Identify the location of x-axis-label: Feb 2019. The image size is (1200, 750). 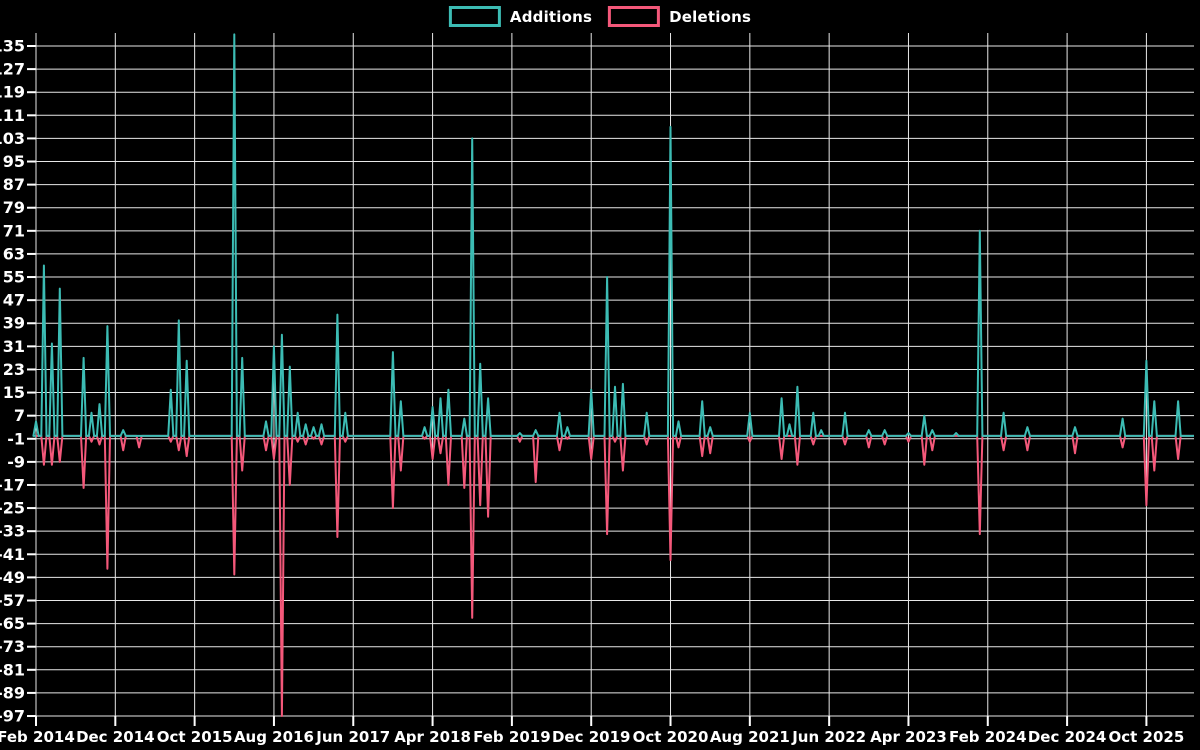
(512, 737).